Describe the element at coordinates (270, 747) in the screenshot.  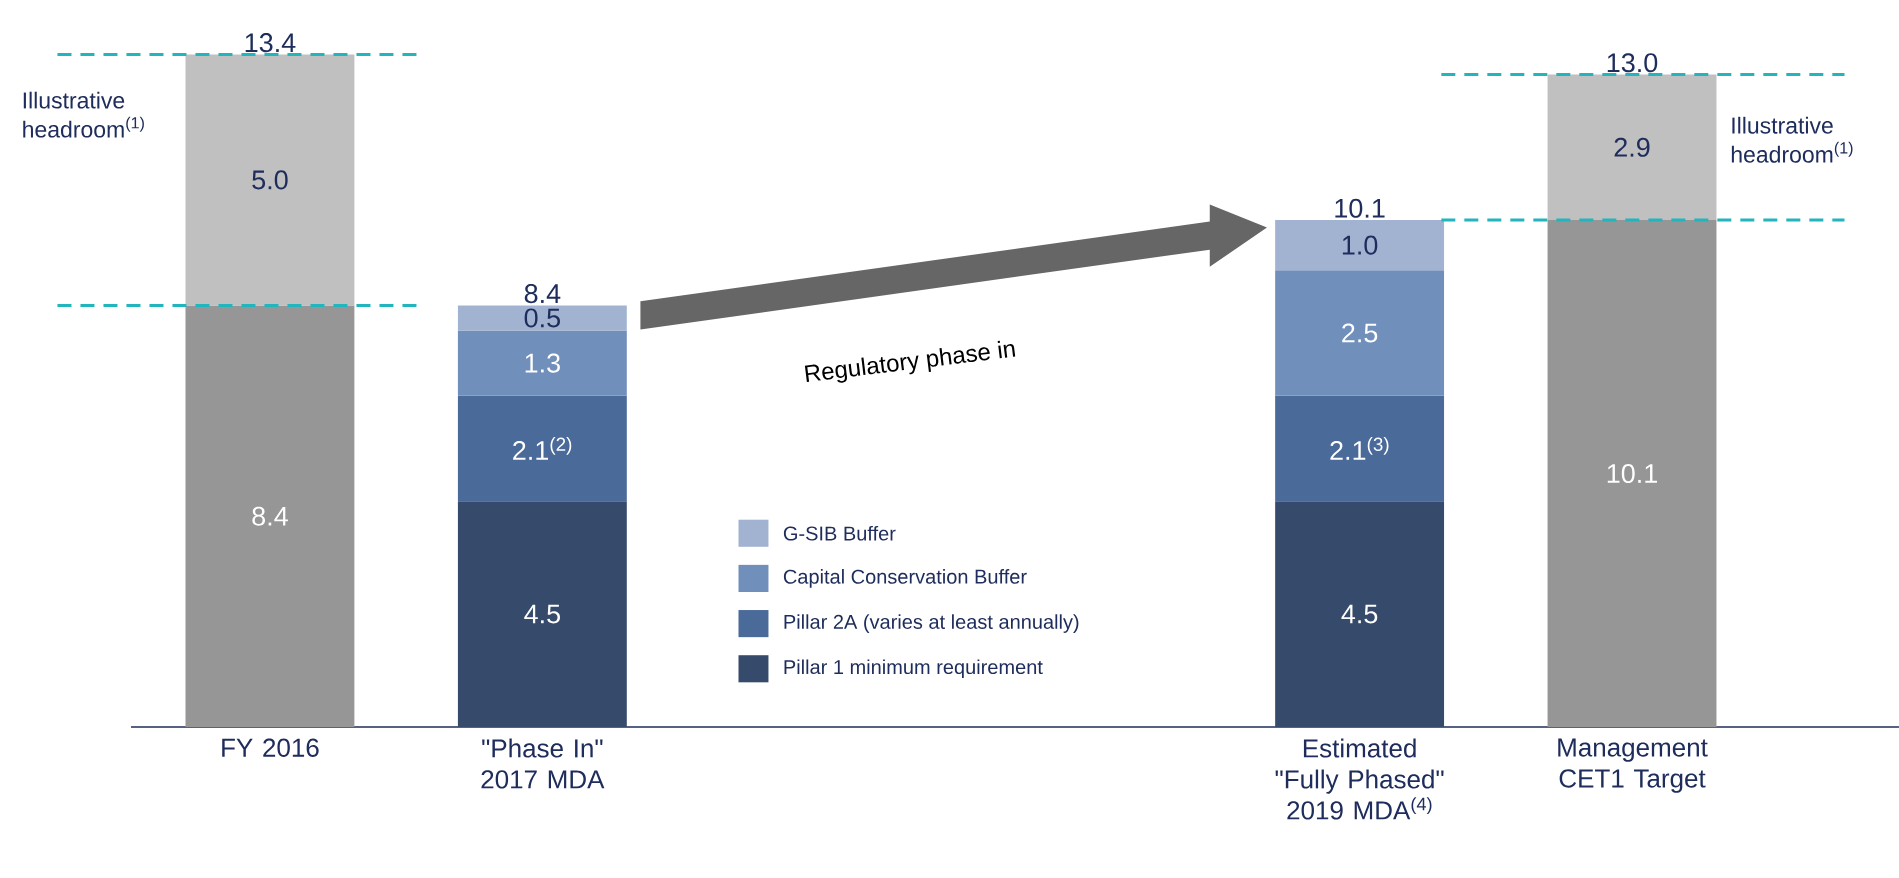
I see `x-tick-label: FY 2016` at that location.